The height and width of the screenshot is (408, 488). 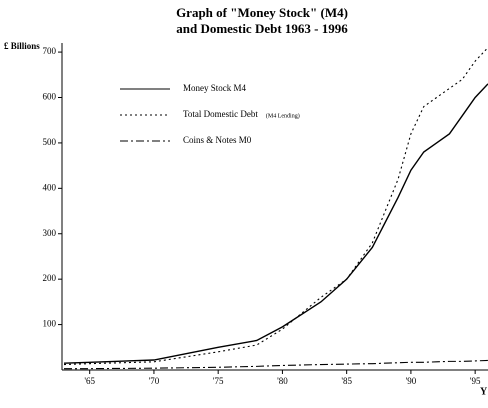 I want to click on y-tick-label: 500, so click(x=50, y=142).